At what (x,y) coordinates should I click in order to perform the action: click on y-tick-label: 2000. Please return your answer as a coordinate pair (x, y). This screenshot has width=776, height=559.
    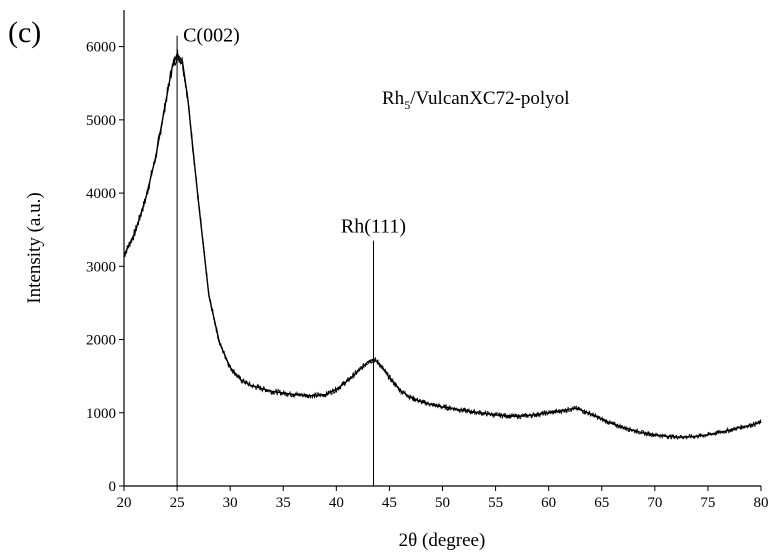
    Looking at the image, I should click on (101, 341).